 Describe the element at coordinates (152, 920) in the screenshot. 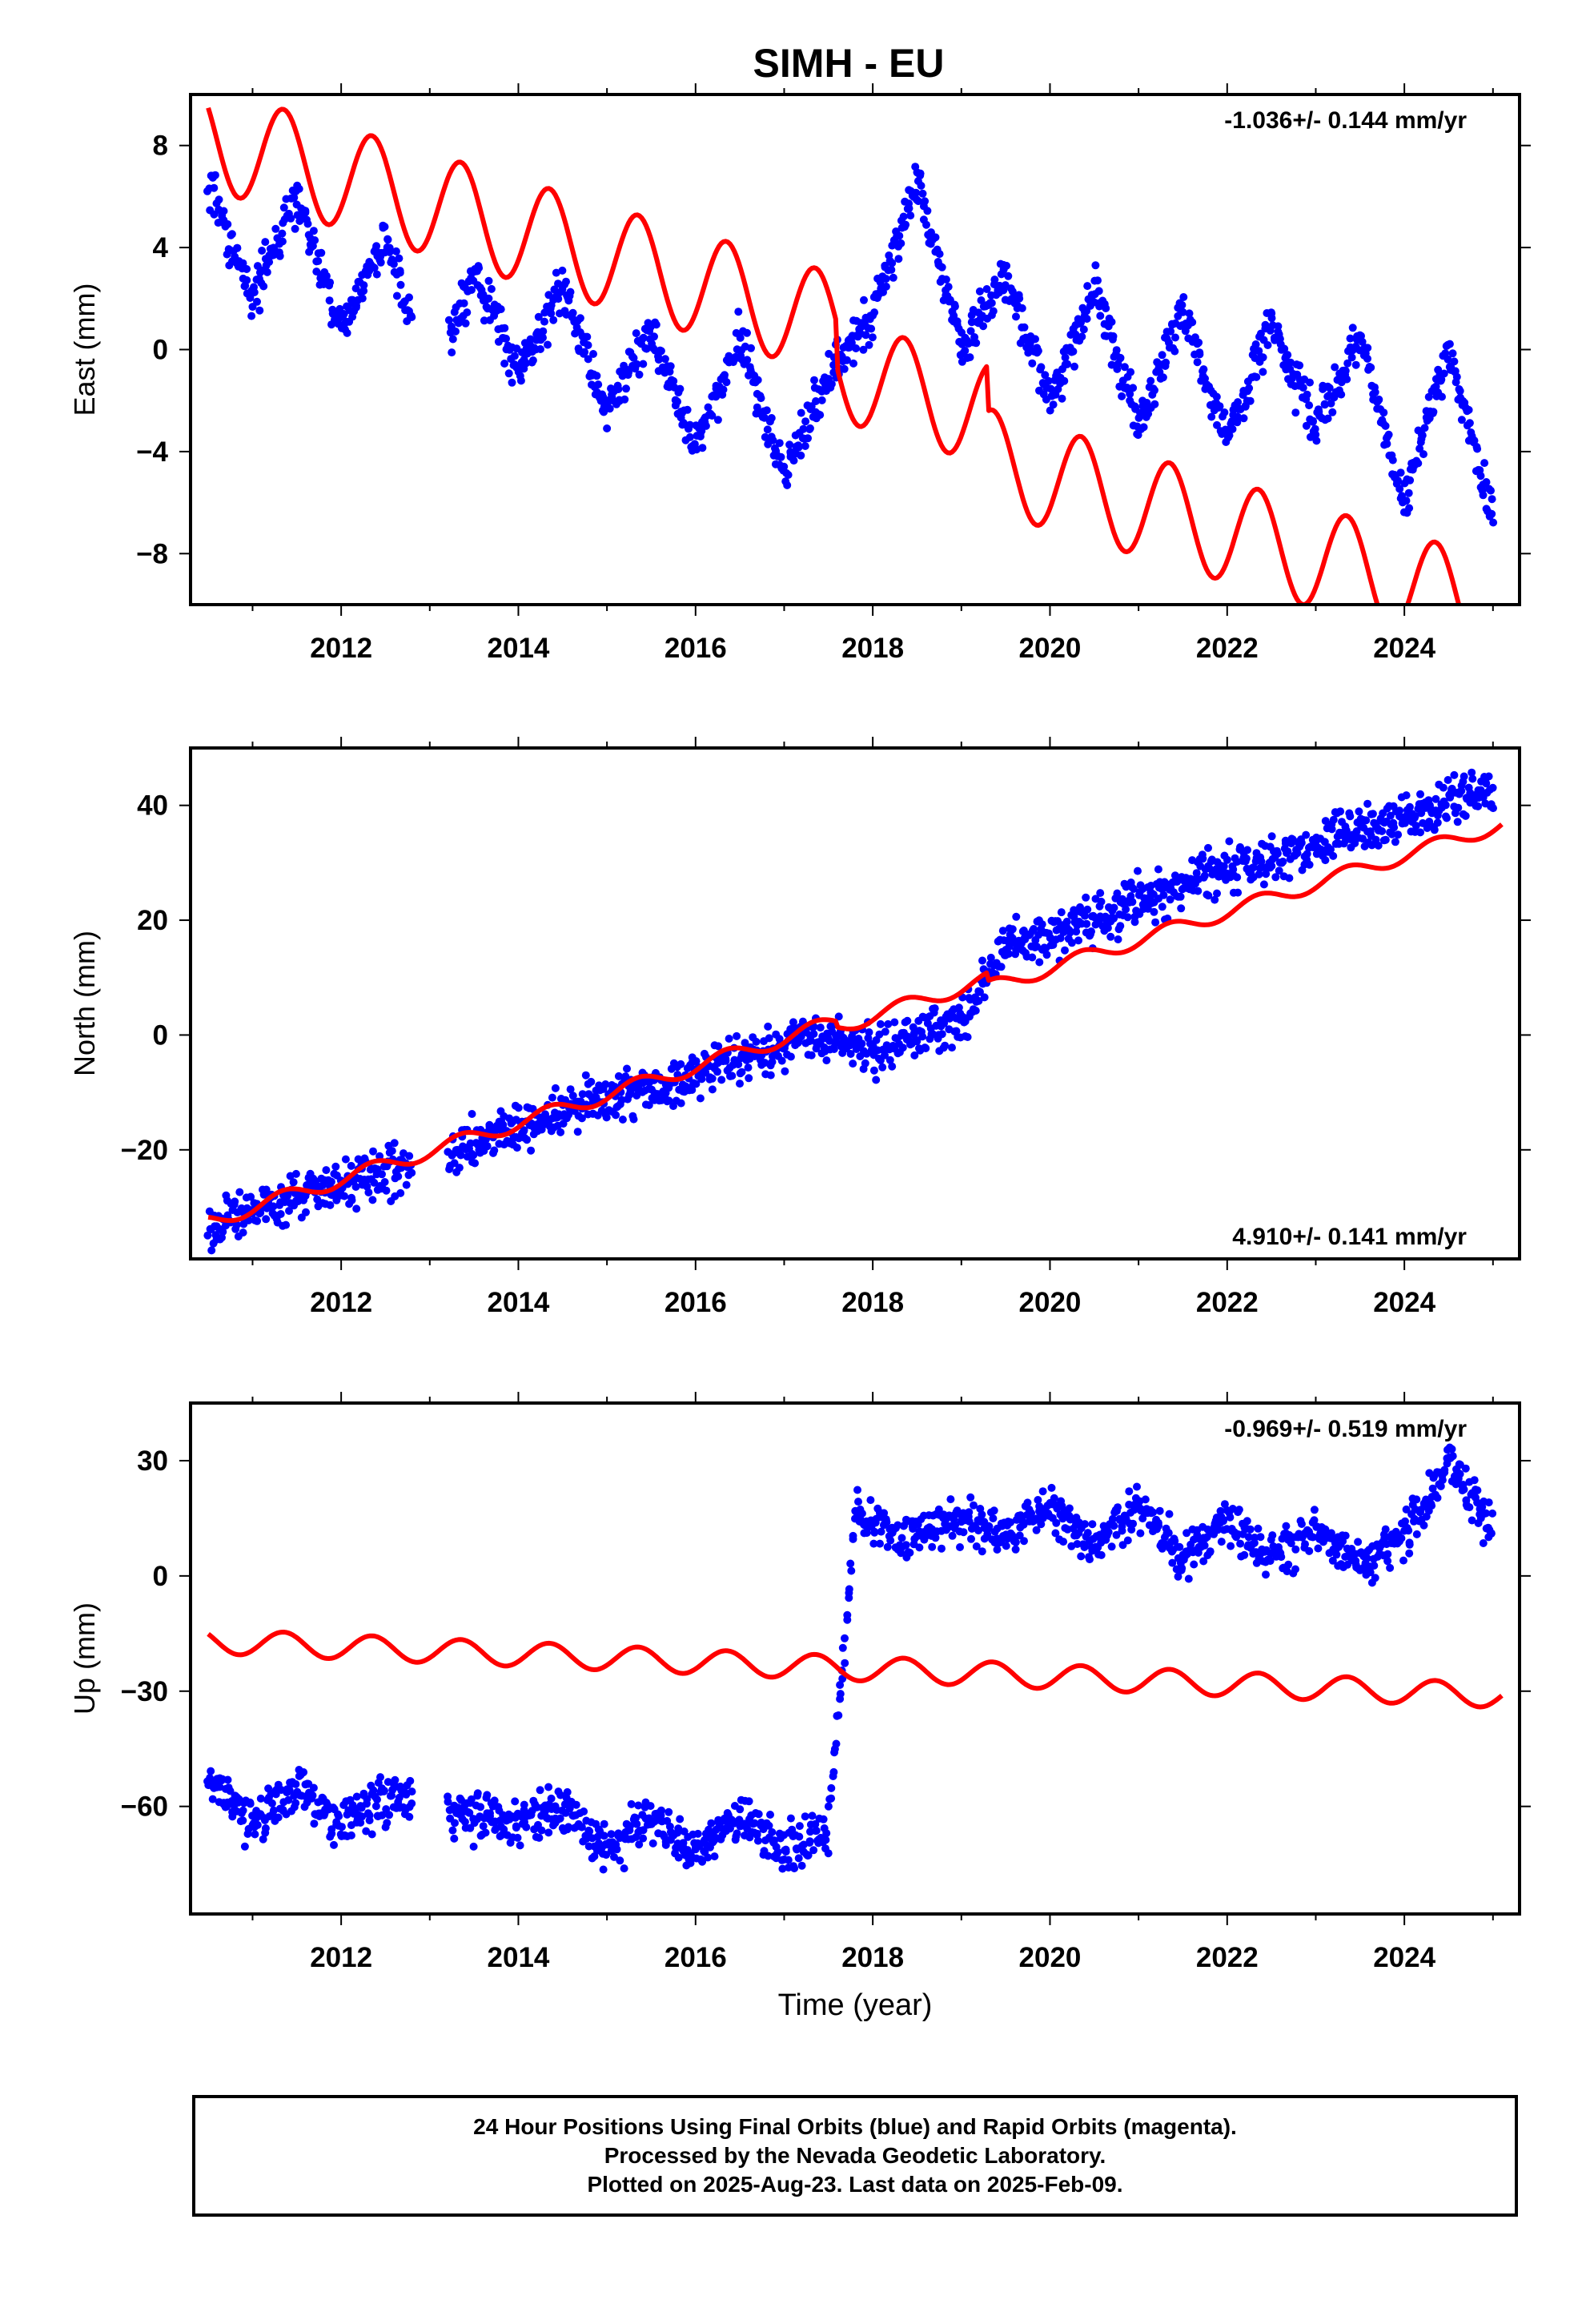

I see `north-y-tick-label: 20` at that location.